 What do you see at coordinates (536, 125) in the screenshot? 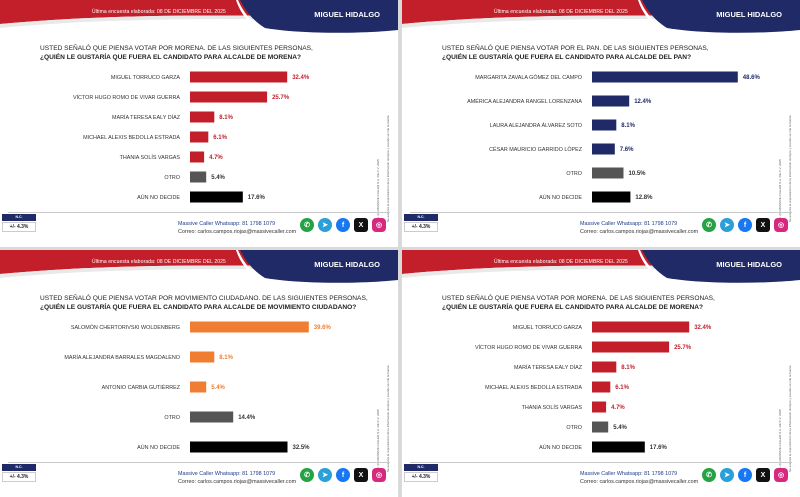
I see `category-label: LAURA ALEJANDRA ÁLVAREZ SOTO` at bounding box center [536, 125].